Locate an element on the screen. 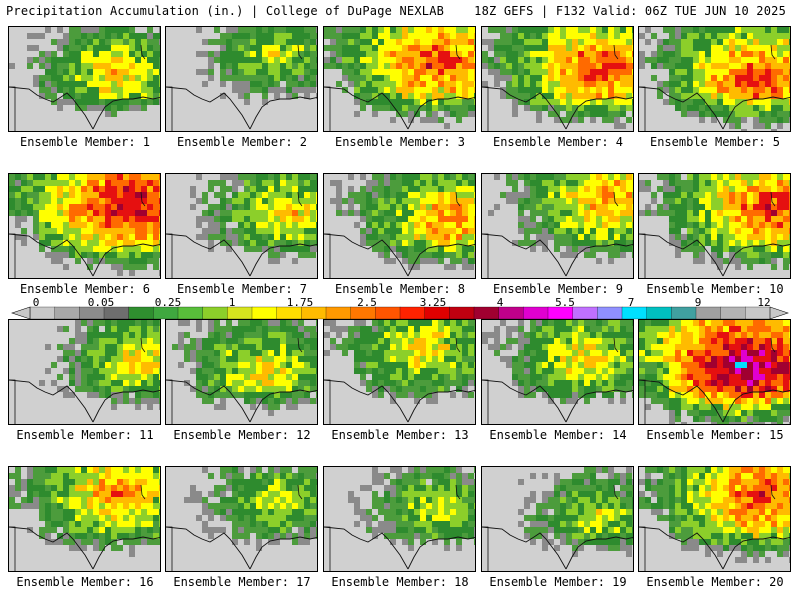  ensemble-member-label: Ensemble Member: 20 is located at coordinates (715, 582).